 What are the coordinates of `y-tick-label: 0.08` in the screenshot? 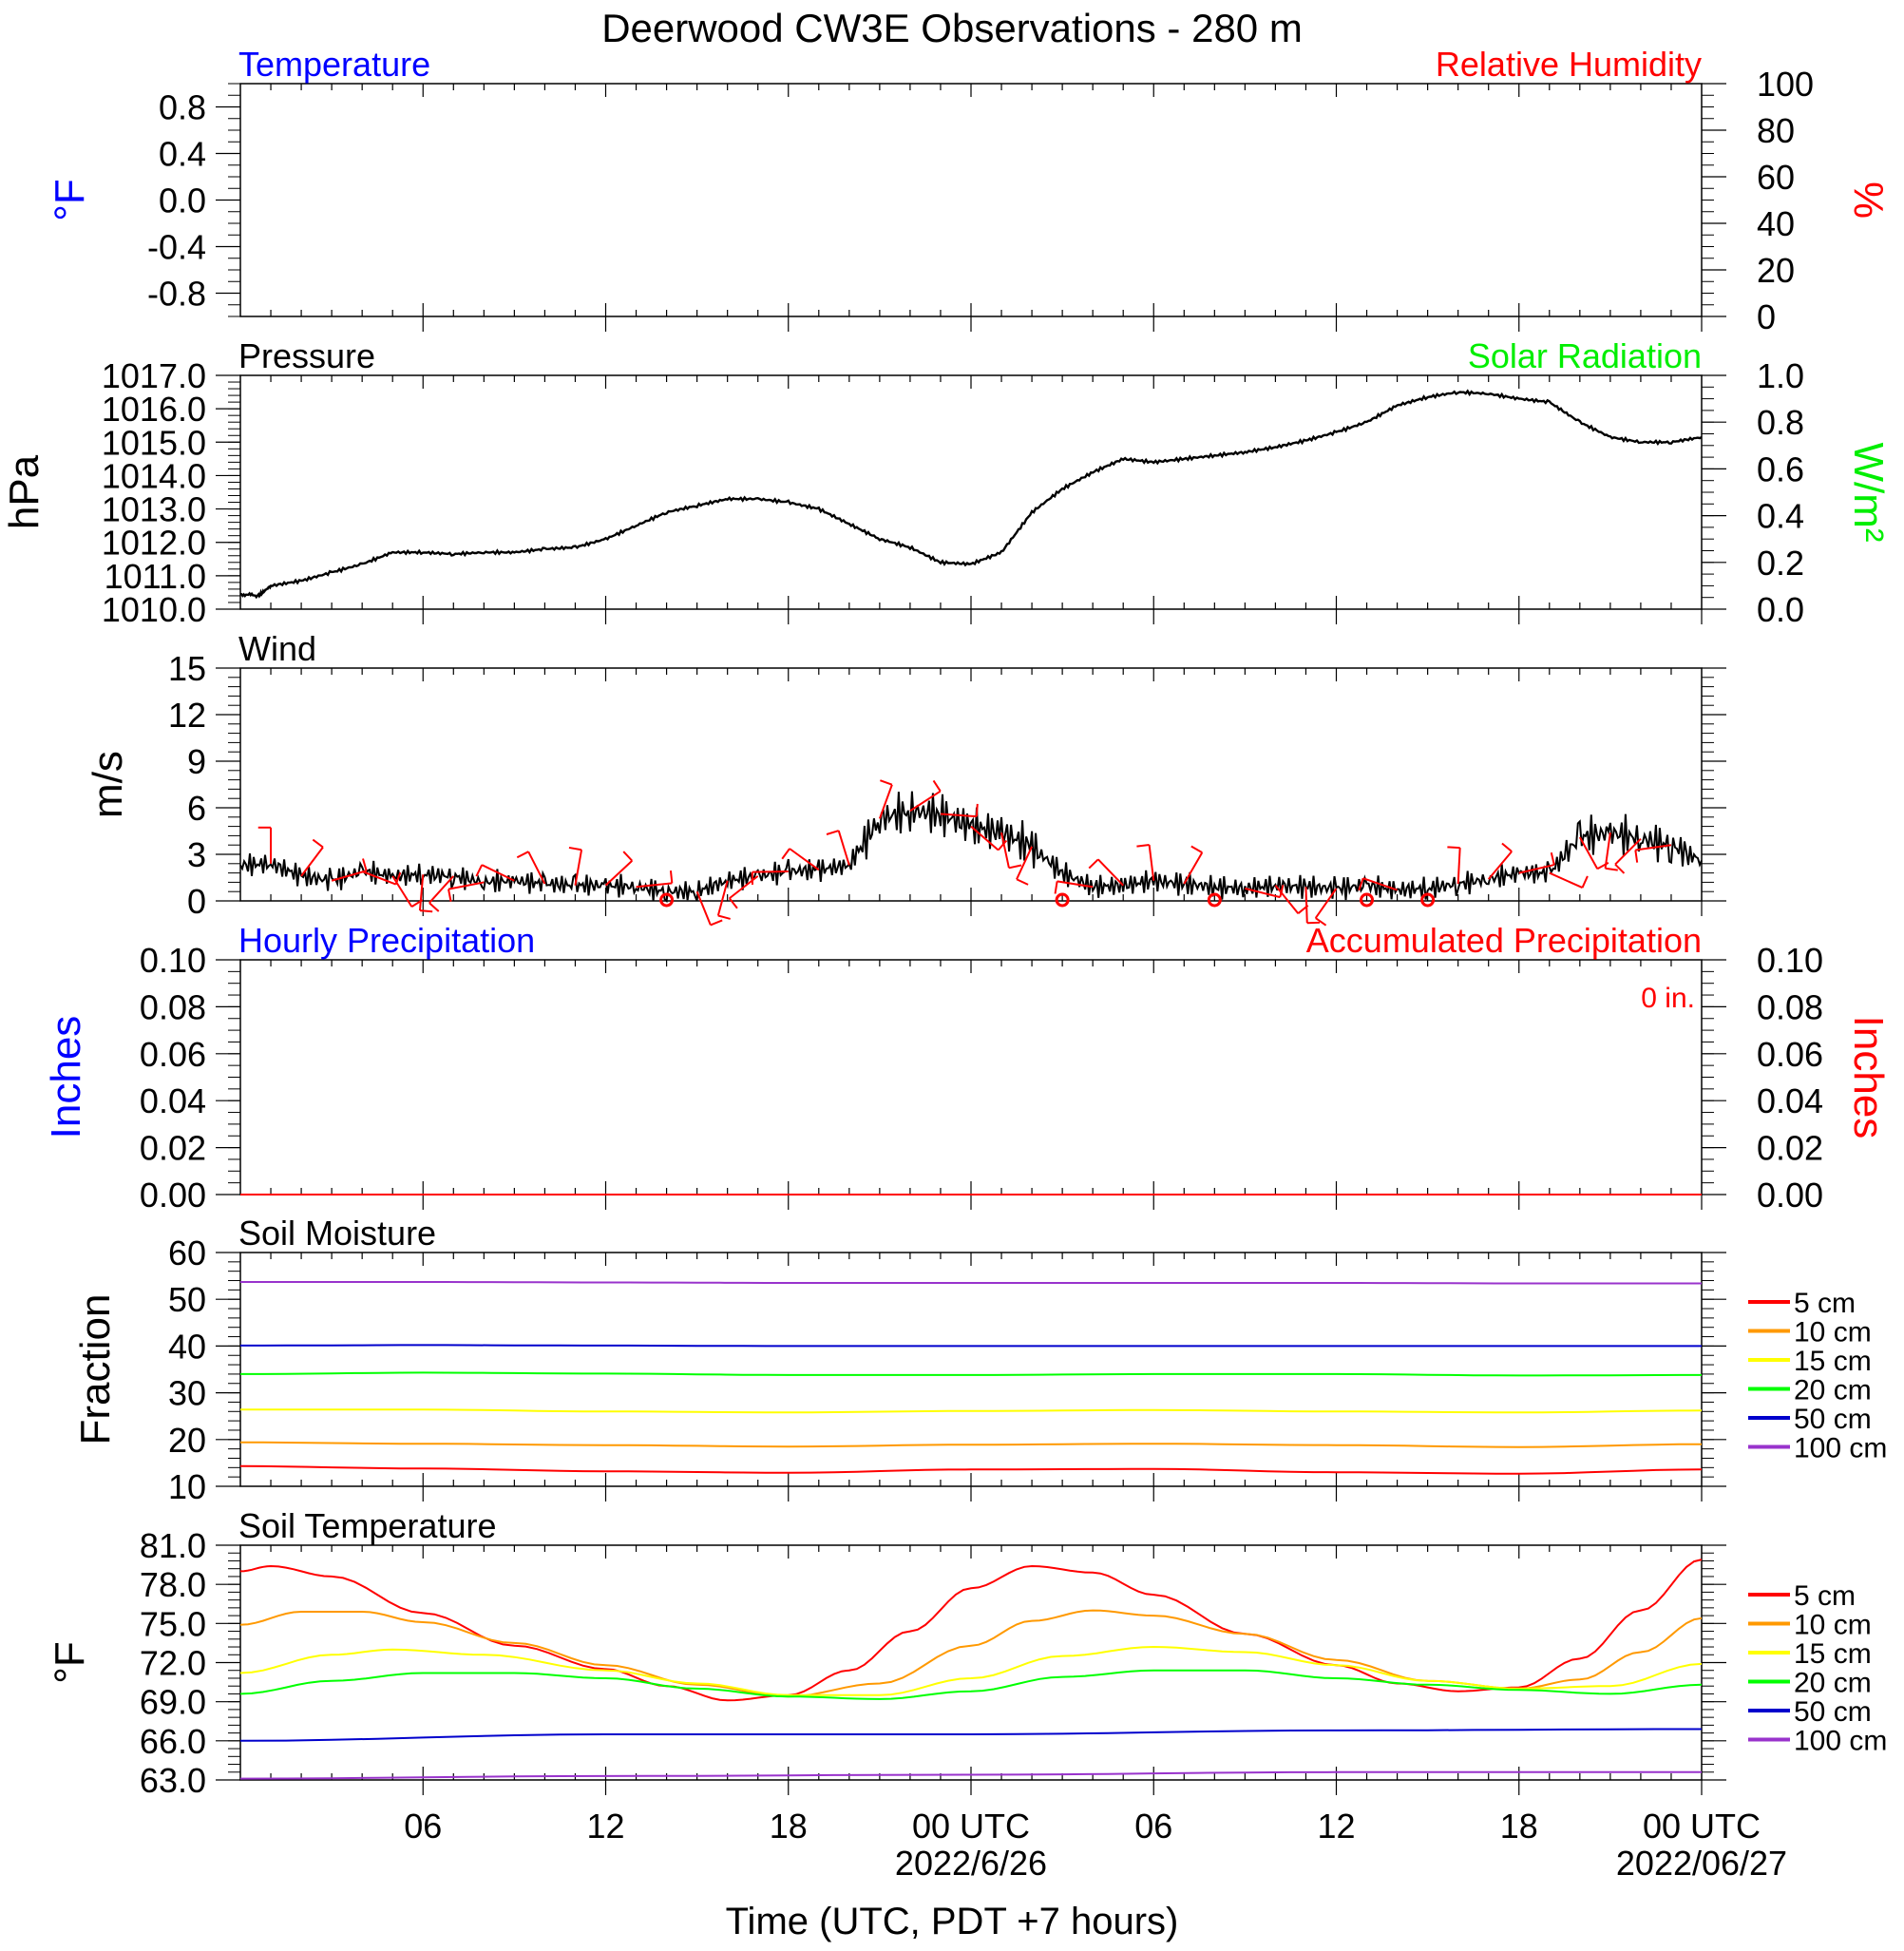 It's located at (173, 1006).